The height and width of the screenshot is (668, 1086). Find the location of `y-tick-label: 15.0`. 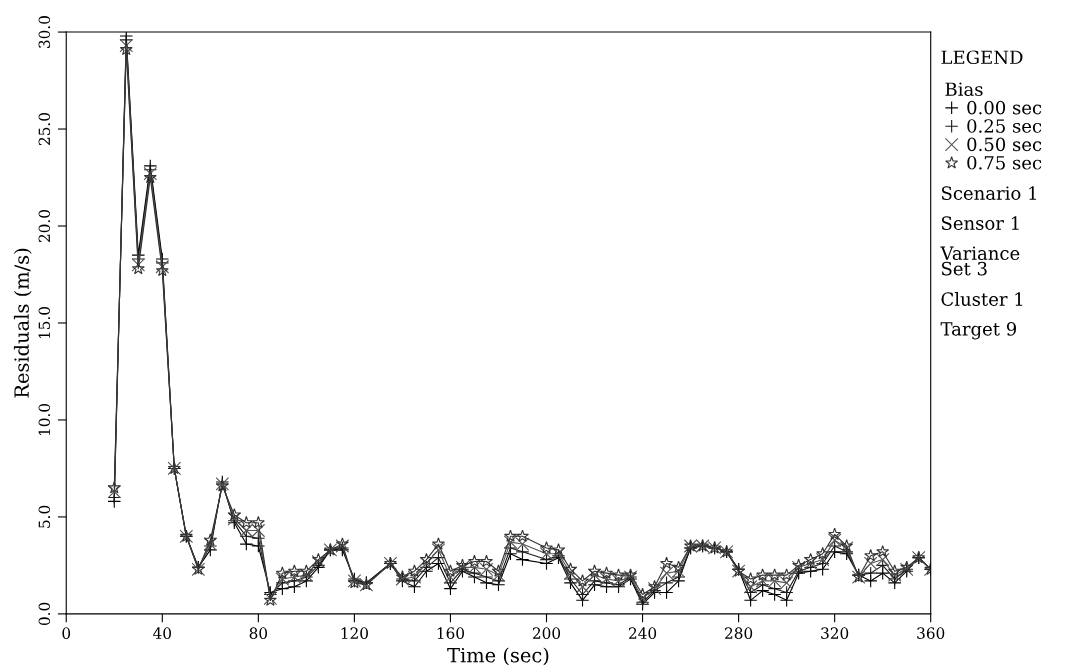

y-tick-label: 15.0 is located at coordinates (44, 322).